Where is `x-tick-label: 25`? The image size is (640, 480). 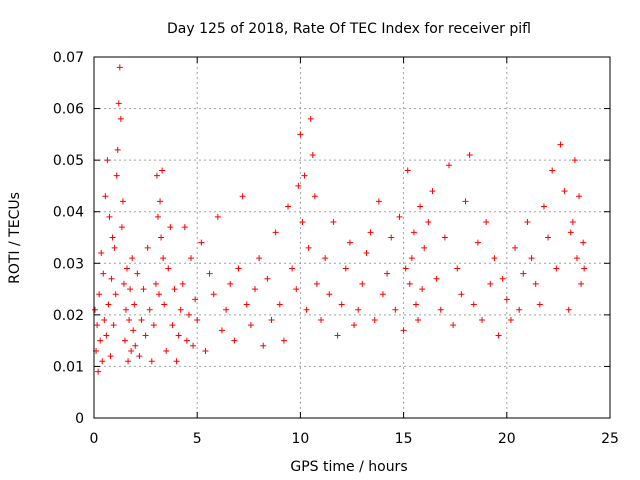 x-tick-label: 25 is located at coordinates (610, 439).